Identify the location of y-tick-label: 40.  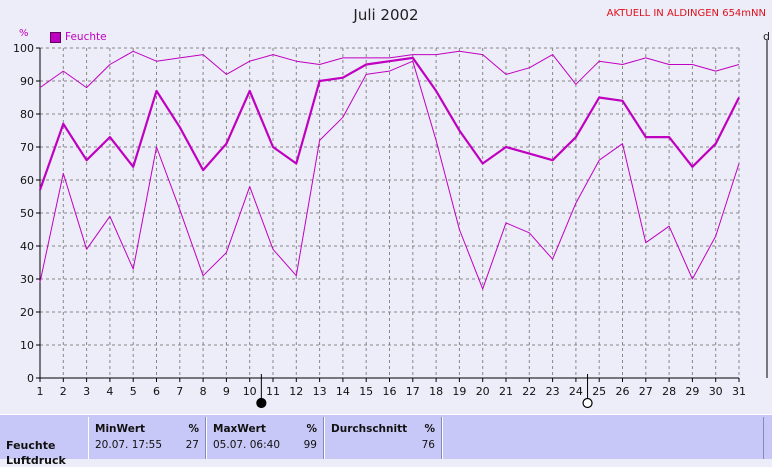
(27, 246).